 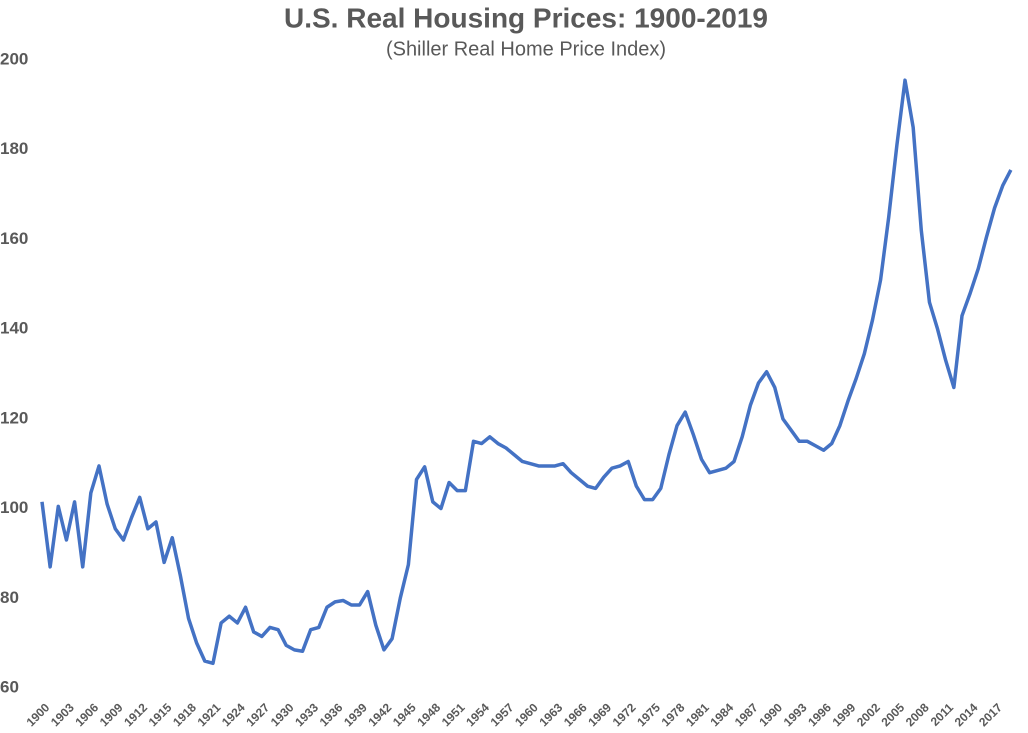 I want to click on x-tick-label: 2014, so click(x=966, y=714).